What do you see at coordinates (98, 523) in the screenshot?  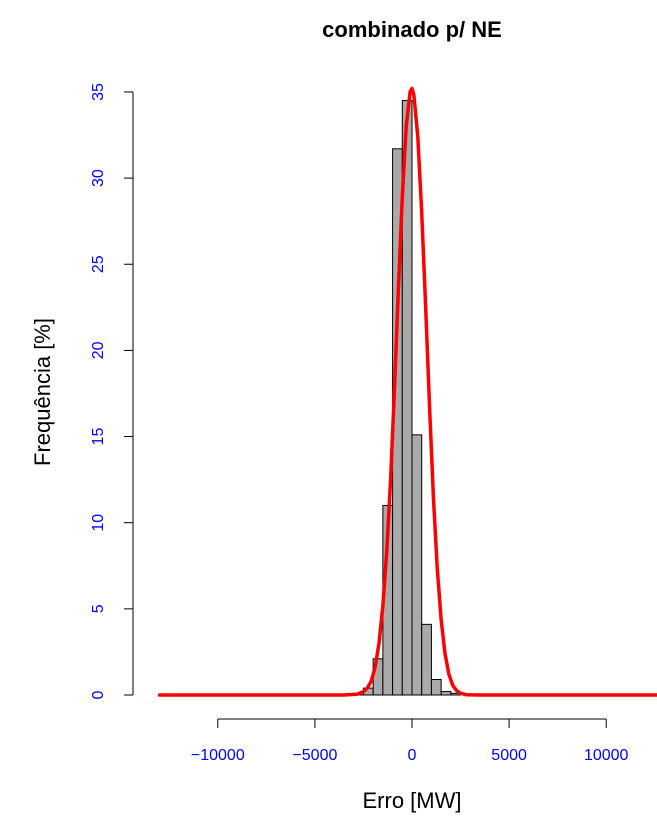 I see `y-tick-label: 10` at bounding box center [98, 523].